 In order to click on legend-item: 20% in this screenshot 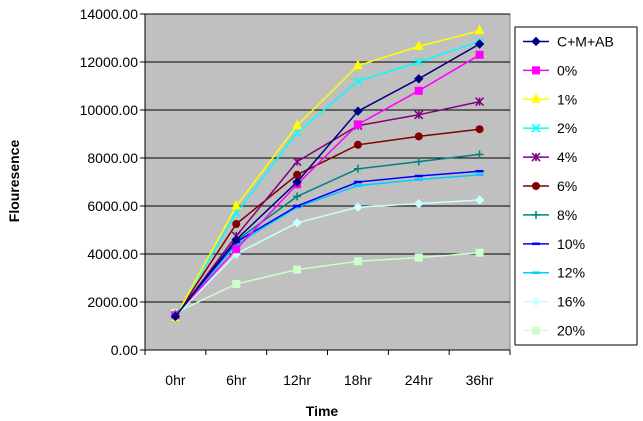, I will do `click(554, 331)`.